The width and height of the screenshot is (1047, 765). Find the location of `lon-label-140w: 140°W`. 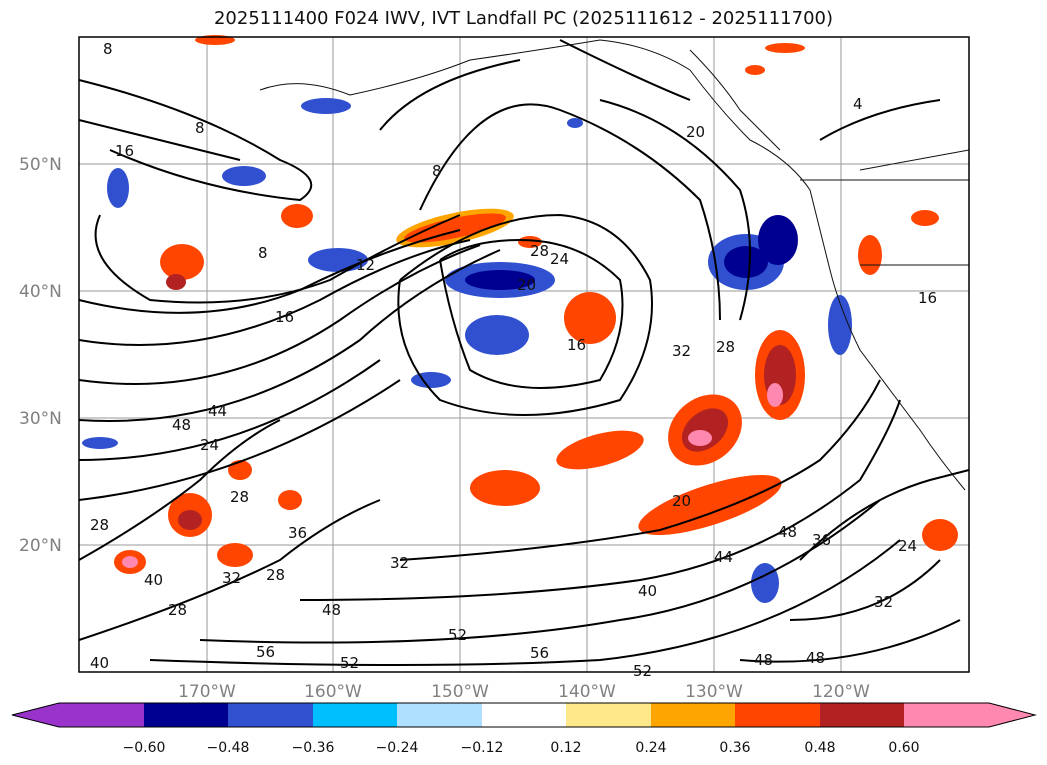

lon-label-140w: 140°W is located at coordinates (587, 692).